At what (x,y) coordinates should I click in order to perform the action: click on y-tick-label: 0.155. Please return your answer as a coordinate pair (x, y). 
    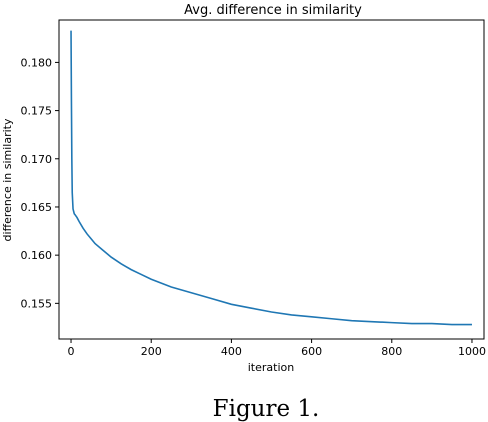
    Looking at the image, I should click on (37, 303).